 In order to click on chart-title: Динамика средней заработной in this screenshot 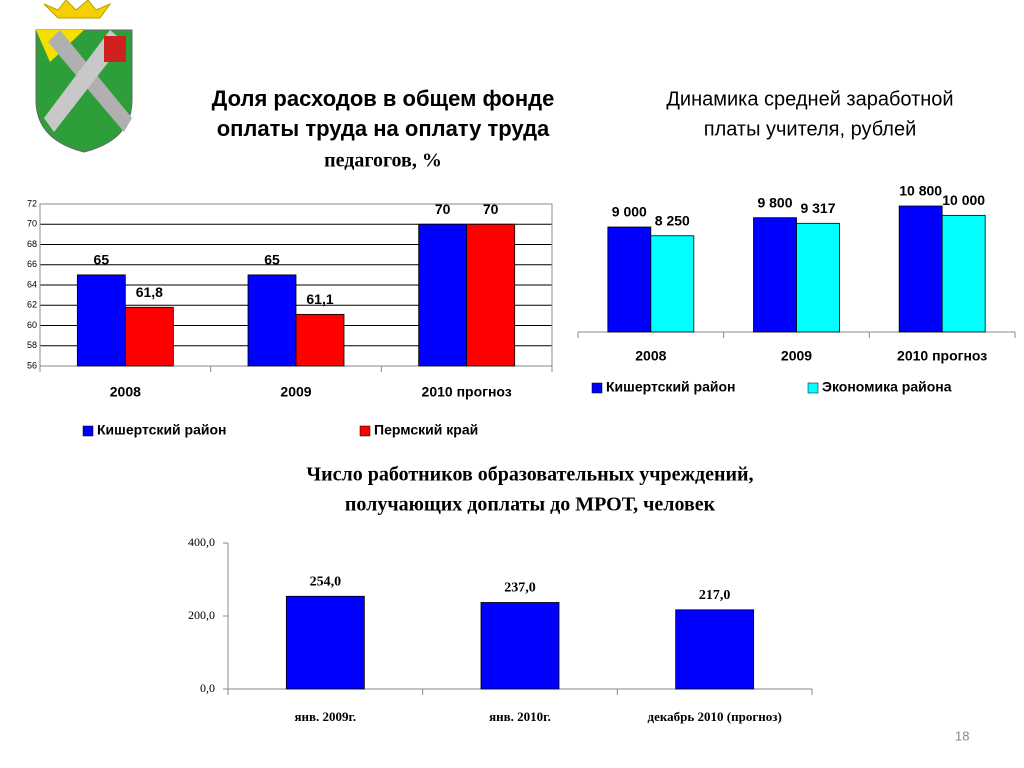, I will do `click(809, 99)`.